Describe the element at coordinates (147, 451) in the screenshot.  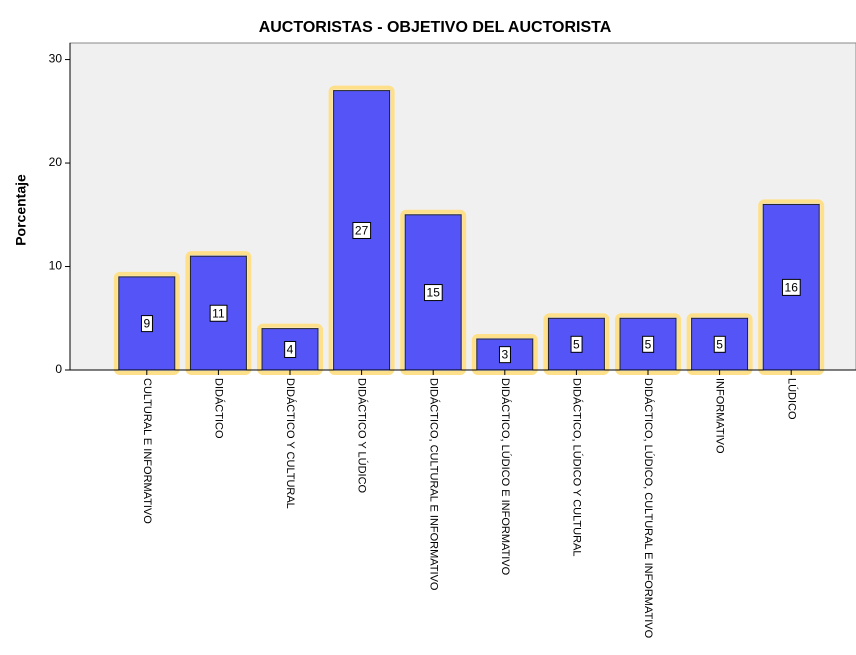
I see `x-tick-label: CULTURAL E INFORMATIVO` at that location.